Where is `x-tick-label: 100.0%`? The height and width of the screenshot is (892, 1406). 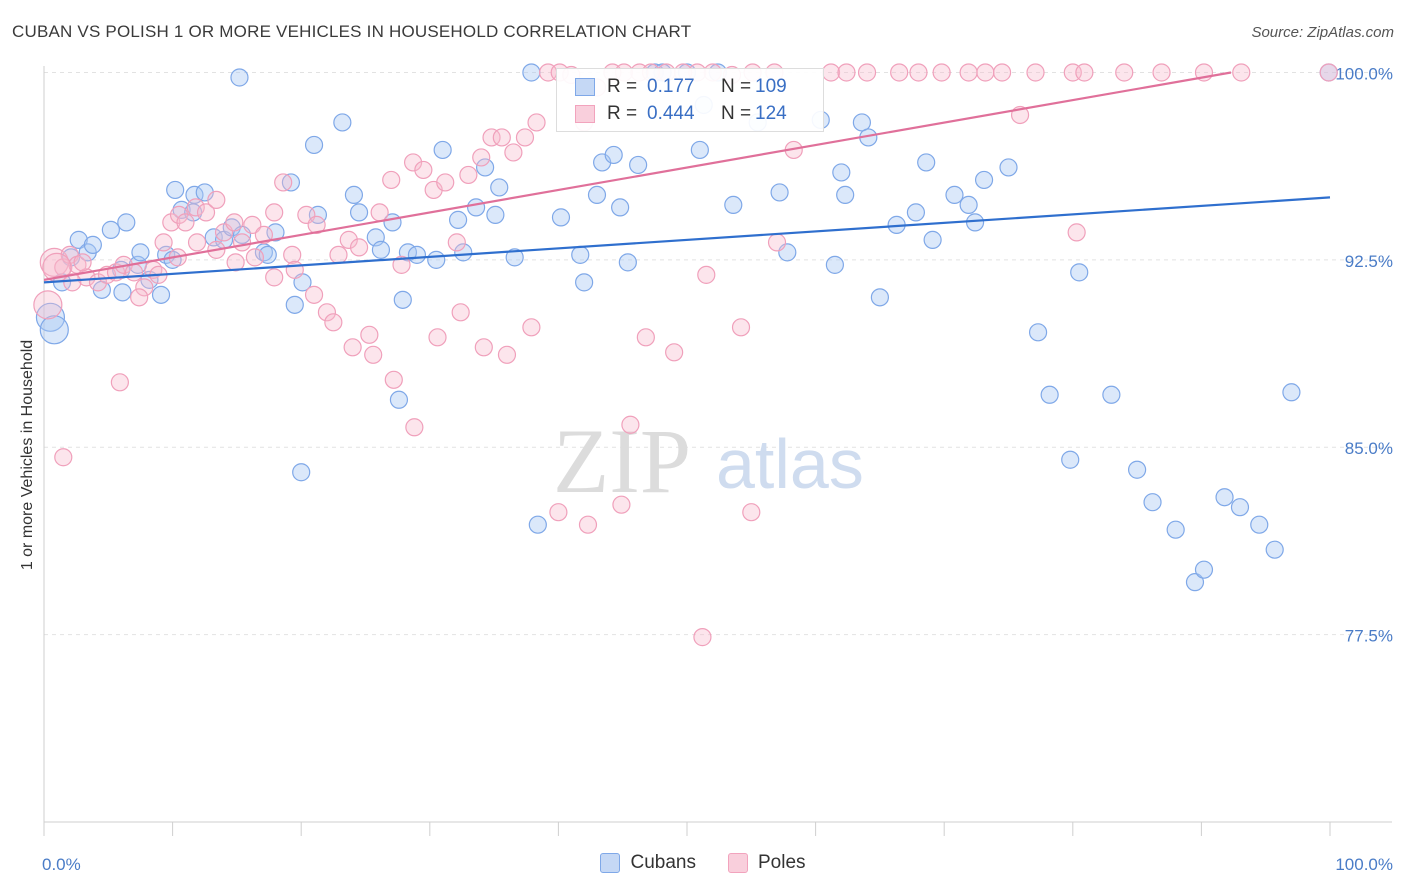 x-tick-label: 100.0% is located at coordinates (1364, 864).